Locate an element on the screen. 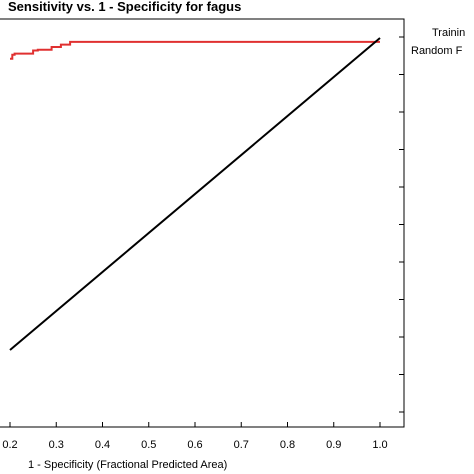 The height and width of the screenshot is (474, 474). x-tick-label: 0.8 is located at coordinates (287, 445).